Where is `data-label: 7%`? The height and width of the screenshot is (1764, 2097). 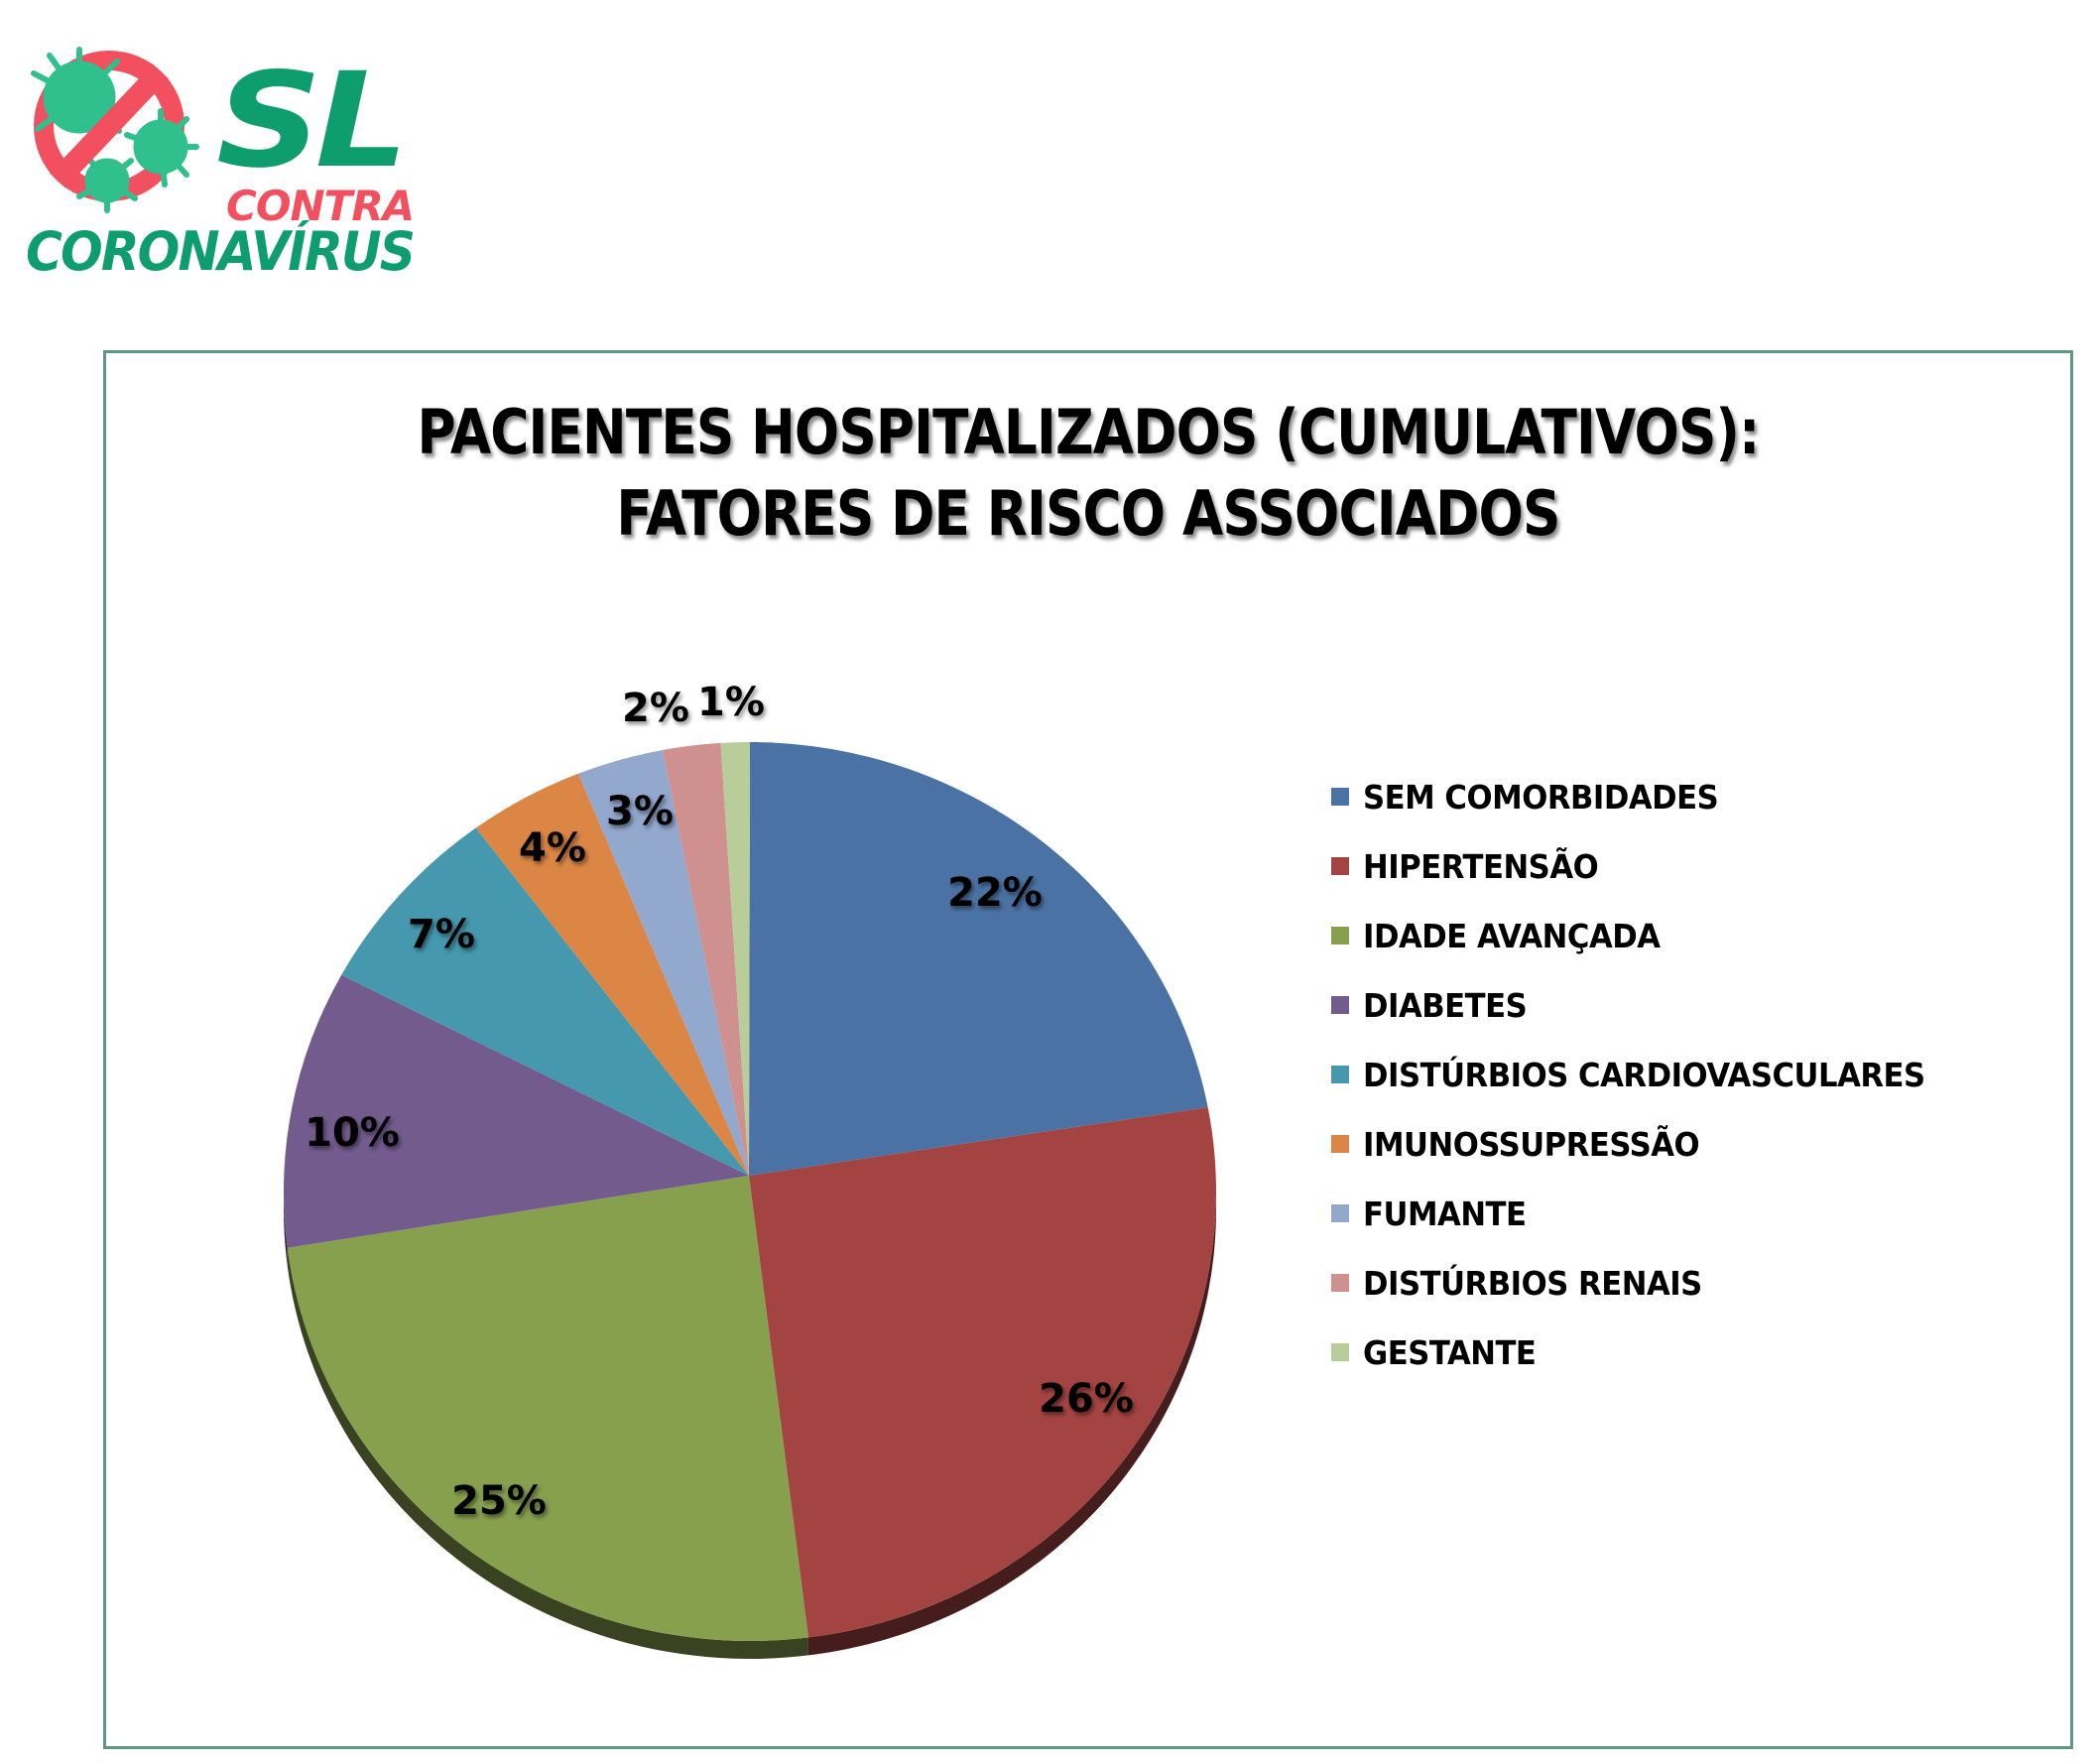
data-label: 7% is located at coordinates (441, 934).